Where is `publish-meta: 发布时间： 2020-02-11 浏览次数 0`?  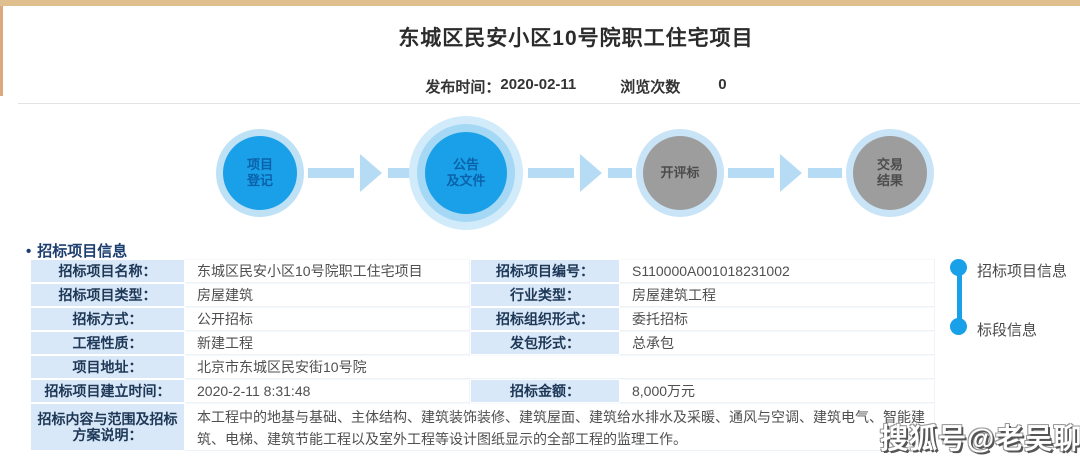 publish-meta: 发布时间： 2020-02-11 浏览次数 0 is located at coordinates (540, 86).